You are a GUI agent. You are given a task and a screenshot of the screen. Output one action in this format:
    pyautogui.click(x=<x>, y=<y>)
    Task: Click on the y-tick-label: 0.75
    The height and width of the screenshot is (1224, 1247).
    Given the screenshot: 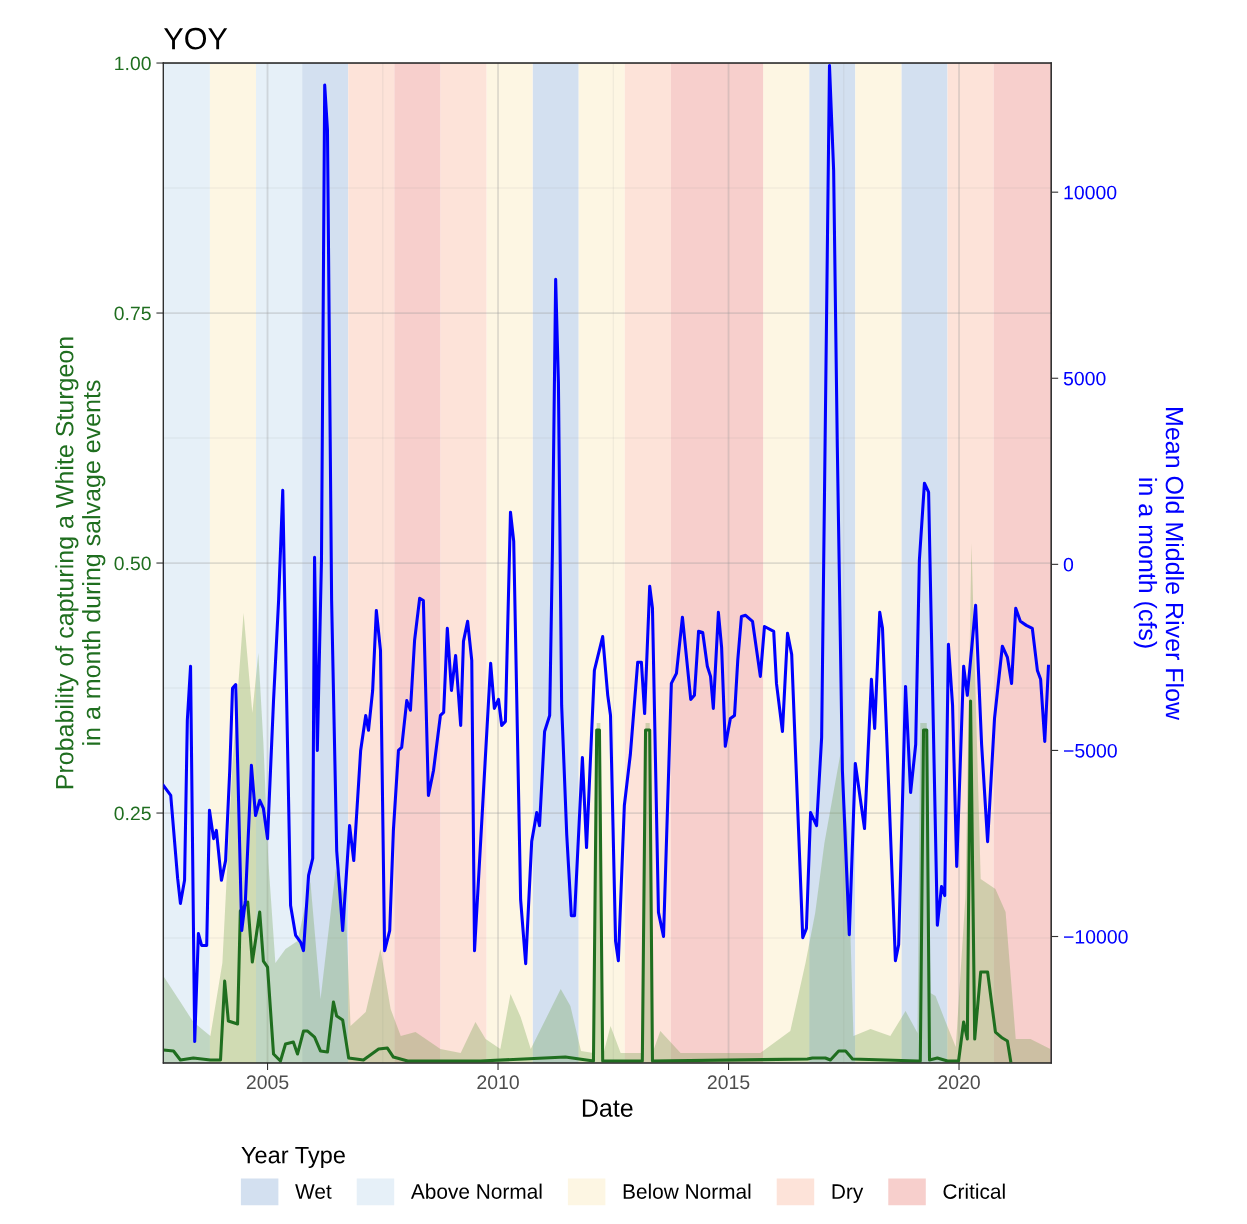 What is the action you would take?
    pyautogui.click(x=132, y=313)
    